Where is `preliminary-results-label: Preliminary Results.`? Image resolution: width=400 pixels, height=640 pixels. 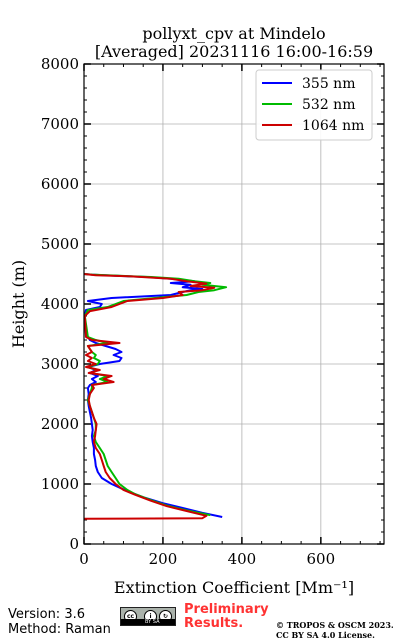
preliminary-results-label: Preliminary Results. is located at coordinates (226, 617).